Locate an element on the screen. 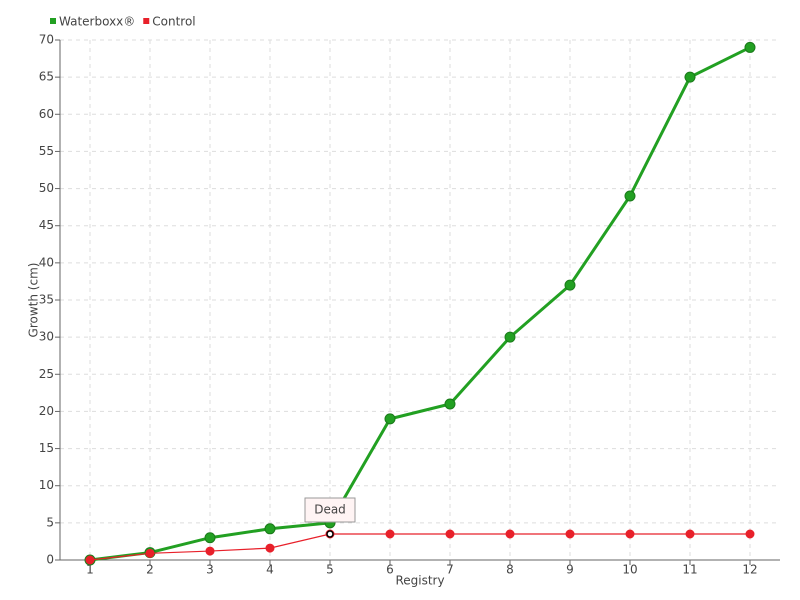 The height and width of the screenshot is (600, 800). x-axis-label: Registry is located at coordinates (419, 581).